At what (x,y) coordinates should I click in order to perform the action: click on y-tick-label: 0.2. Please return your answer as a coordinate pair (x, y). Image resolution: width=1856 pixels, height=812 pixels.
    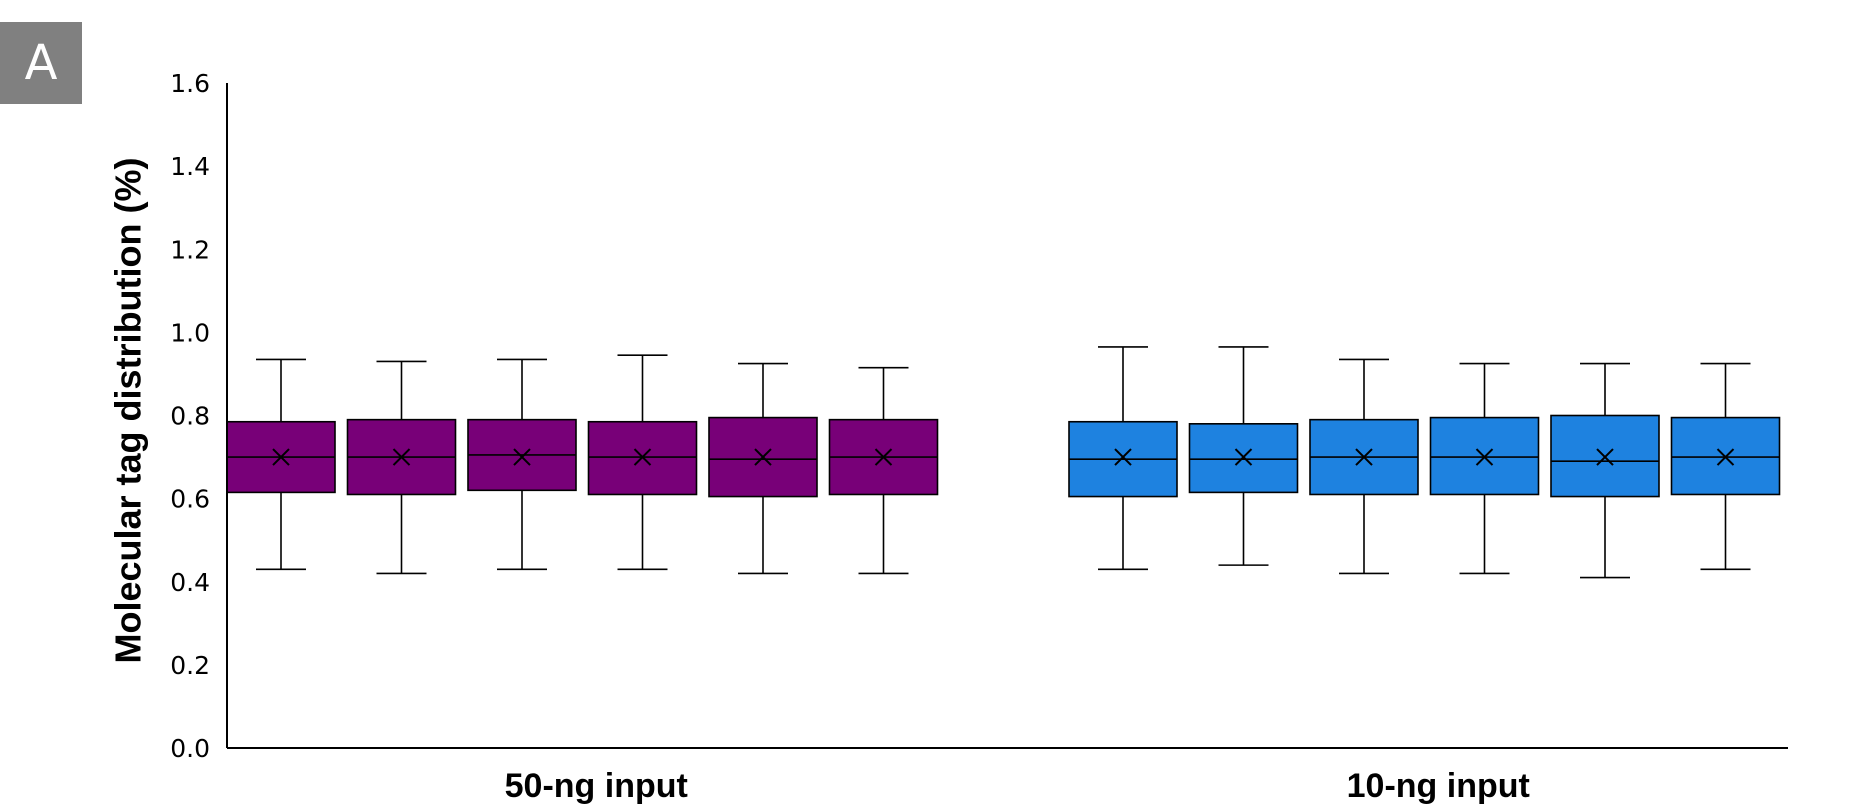
    Looking at the image, I should click on (190, 665).